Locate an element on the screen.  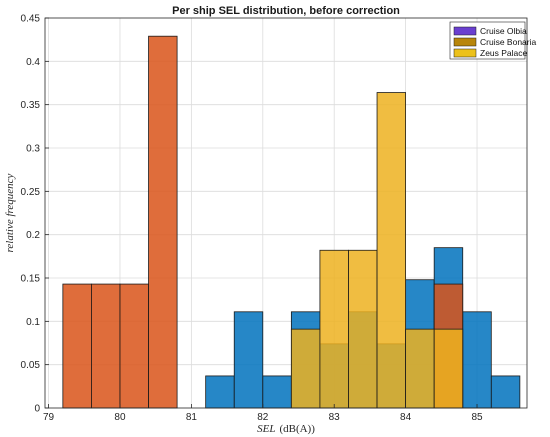
x-tick-label: 80 is located at coordinates (120, 417).